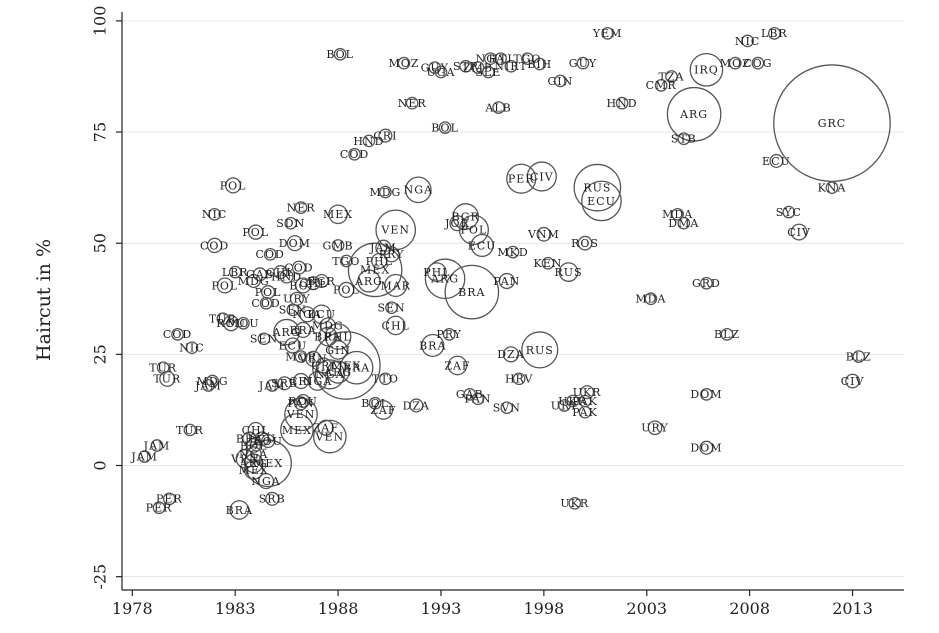  Describe the element at coordinates (100, 21) in the screenshot. I see `y-tick-label: 100` at that location.